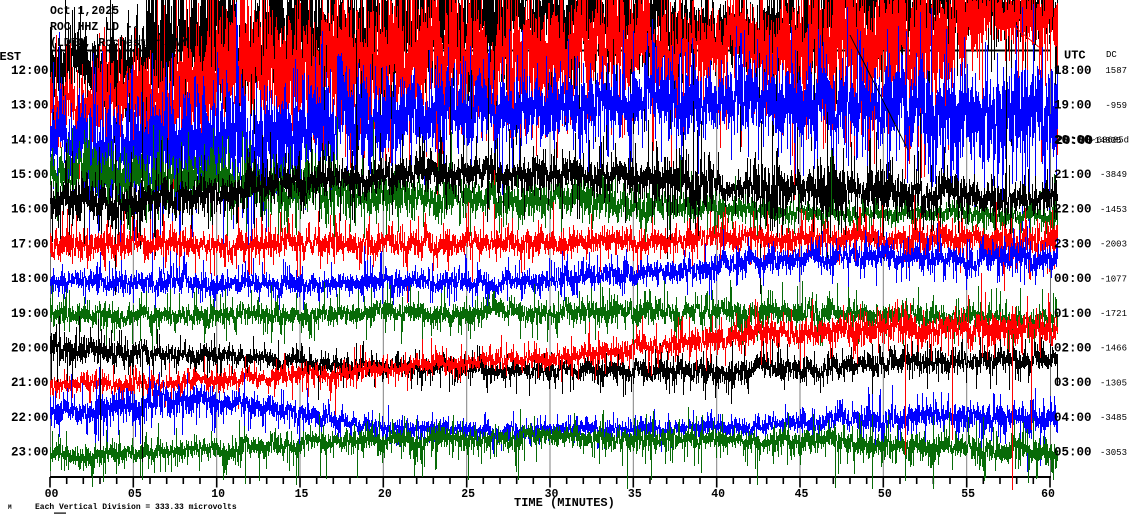  I want to click on svg-text: 16:00, so click(30, 210).